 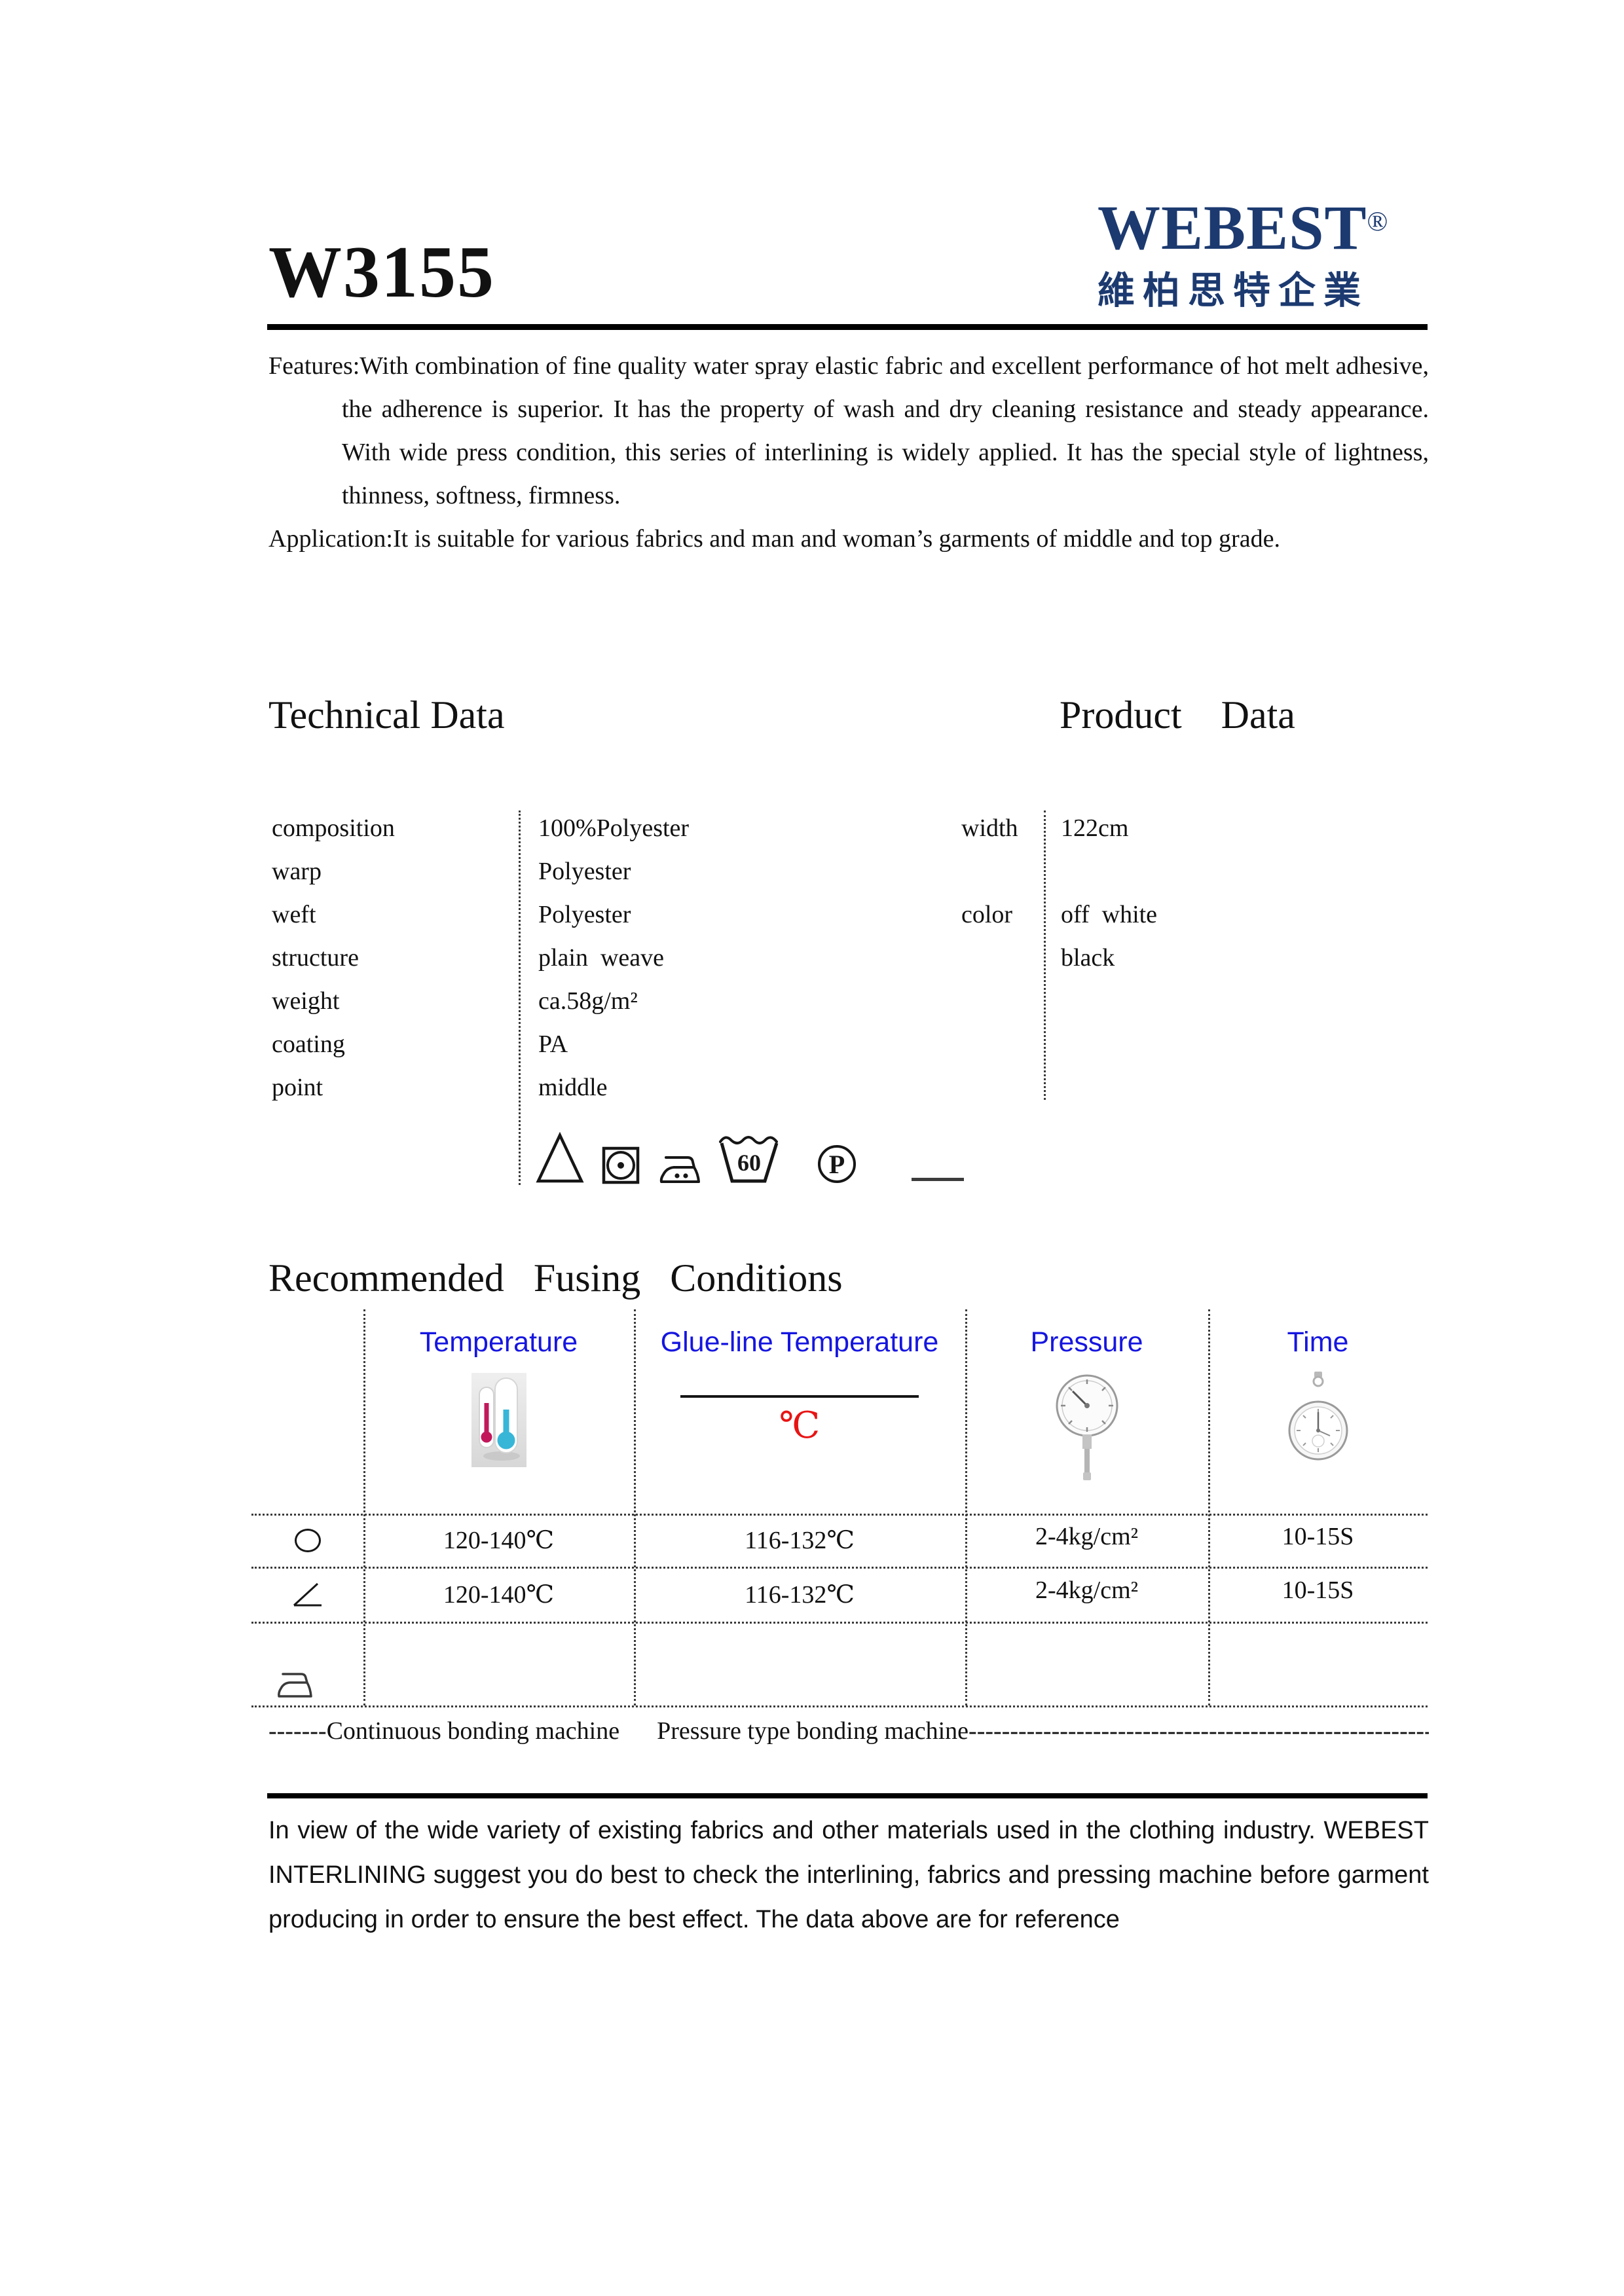 I want to click on time-column-label: Time, so click(x=1318, y=1342).